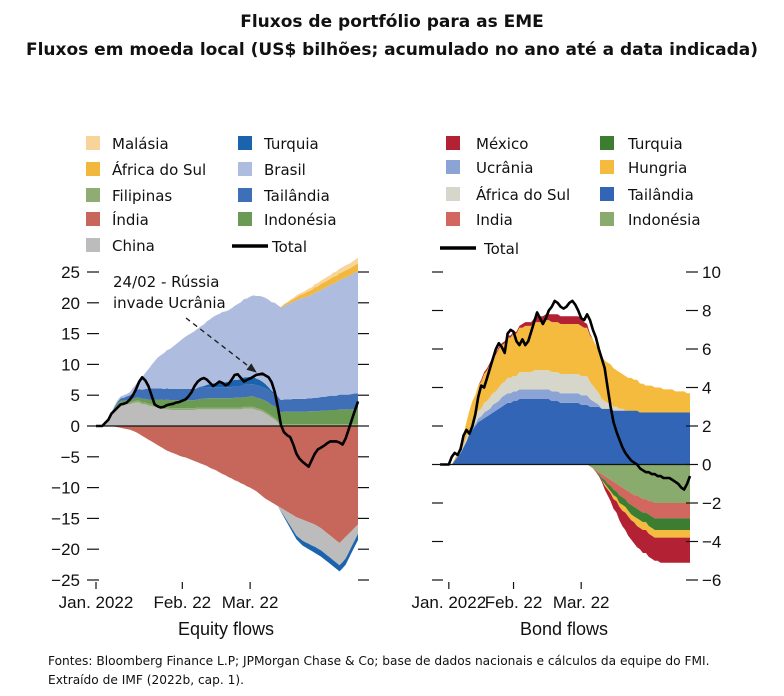  What do you see at coordinates (581, 602) in the screenshot?
I see `bond-x-tick-label: Mar. 22` at bounding box center [581, 602].